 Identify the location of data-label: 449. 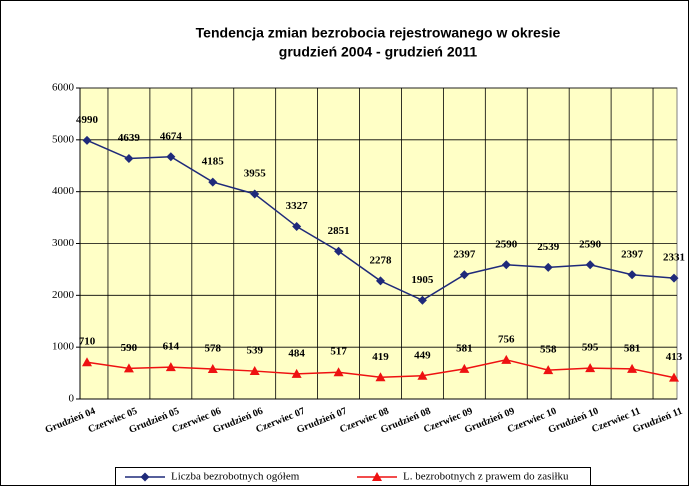
(422, 355).